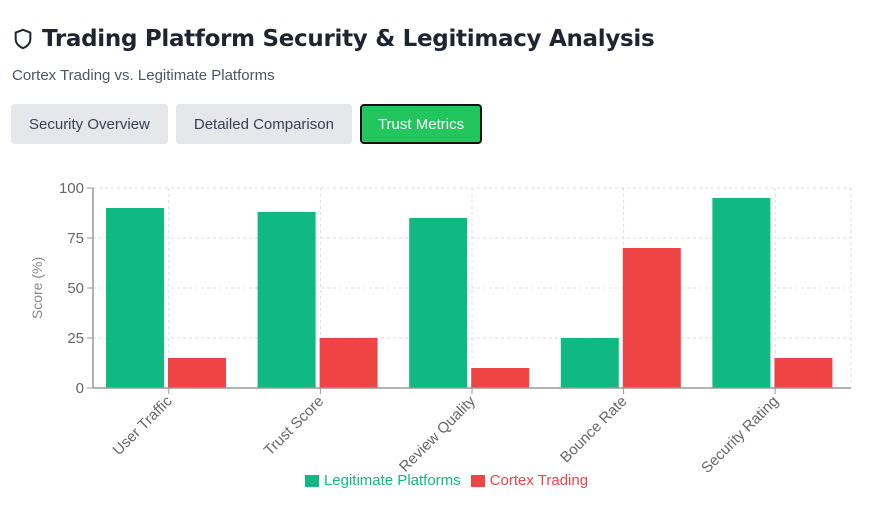 The height and width of the screenshot is (512, 873). What do you see at coordinates (392, 480) in the screenshot?
I see `legend-label: Legitimate Platforms` at bounding box center [392, 480].